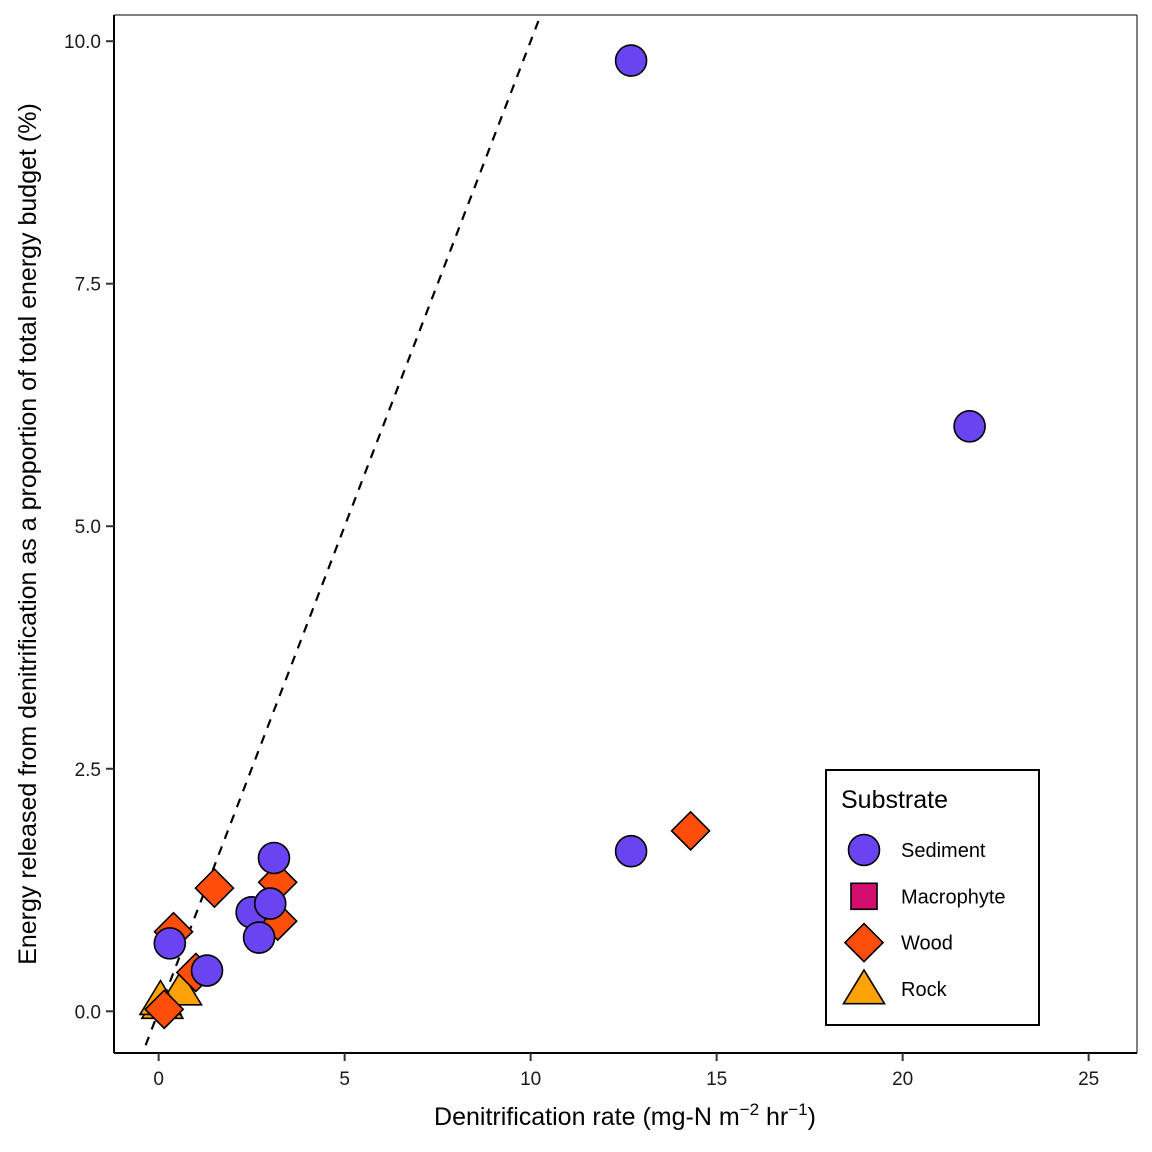  What do you see at coordinates (927, 944) in the screenshot?
I see `legend-label-wood: Wood` at bounding box center [927, 944].